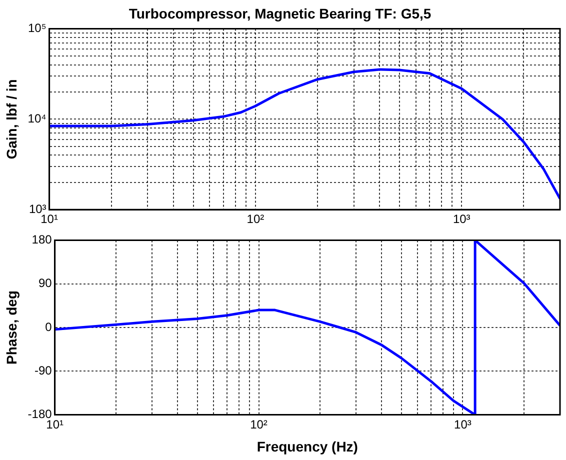 Image resolution: width=566 pixels, height=460 pixels. I want to click on y-axis-title: Gain, lbf / in, so click(11, 119).